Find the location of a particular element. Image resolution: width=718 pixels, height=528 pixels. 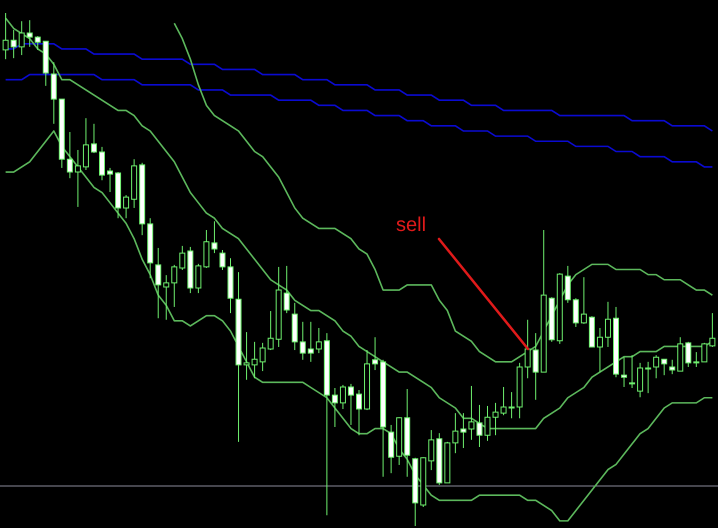

annotation: sell is located at coordinates (411, 225).